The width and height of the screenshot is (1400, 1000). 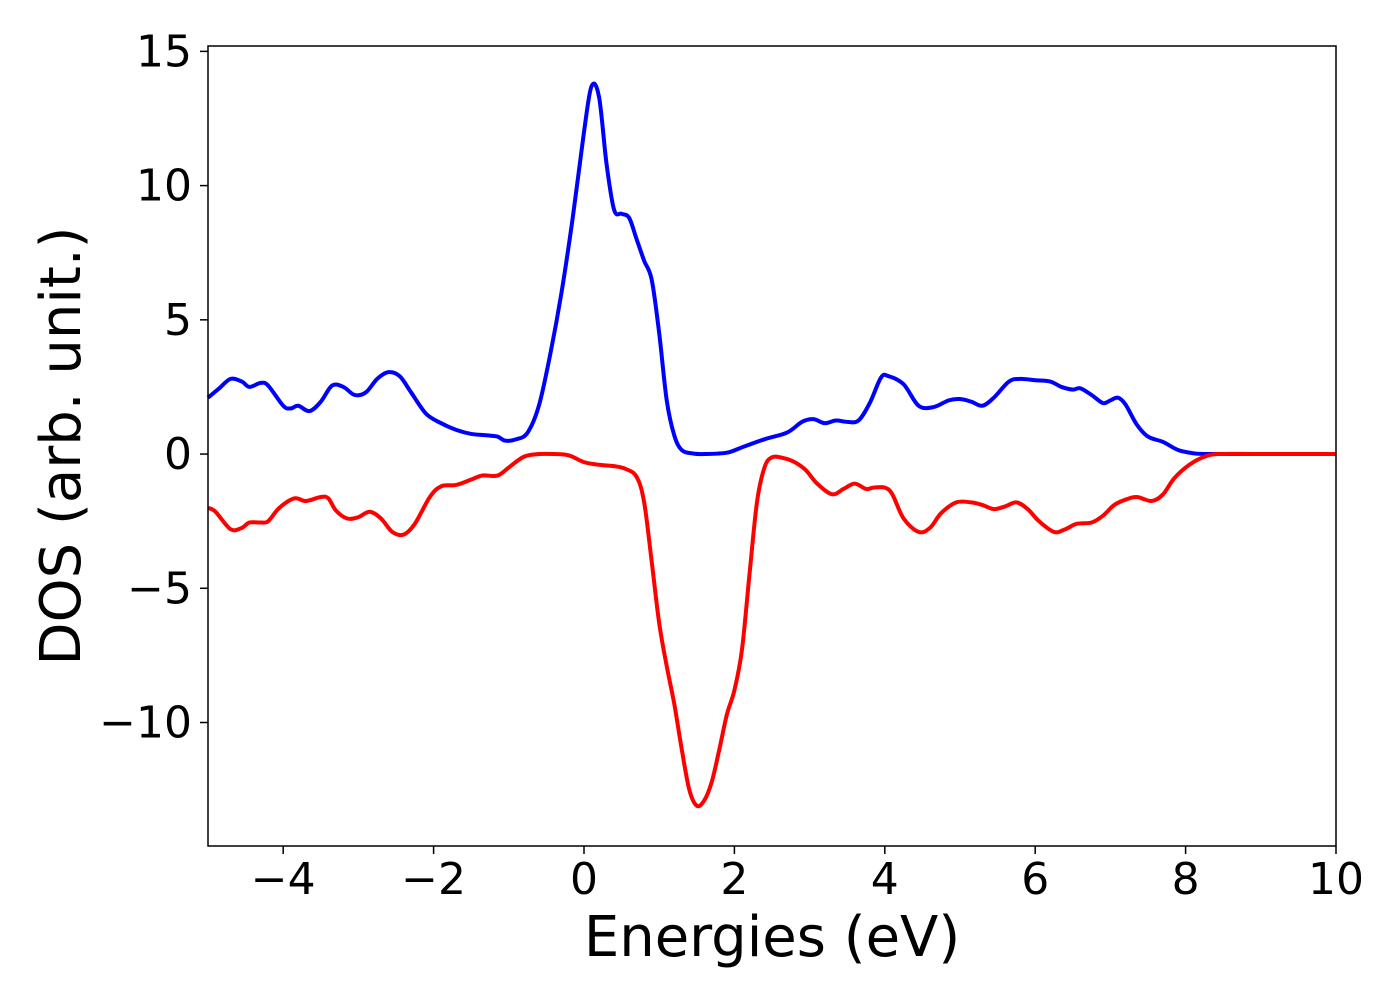 What do you see at coordinates (734, 879) in the screenshot?
I see `x-tick-label: 2` at bounding box center [734, 879].